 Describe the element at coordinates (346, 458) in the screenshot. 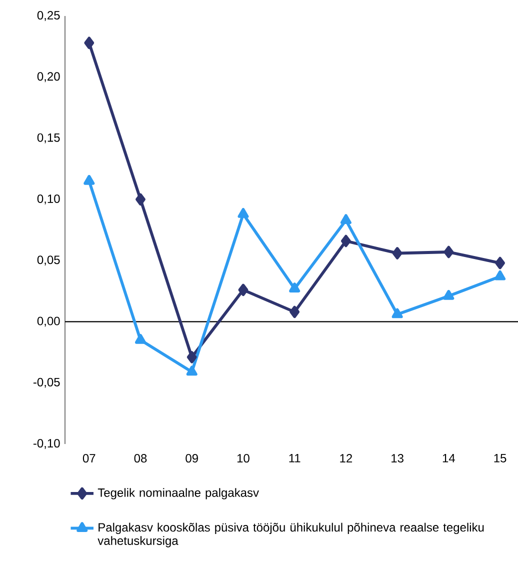

I see `x-tick-label: 12` at that location.